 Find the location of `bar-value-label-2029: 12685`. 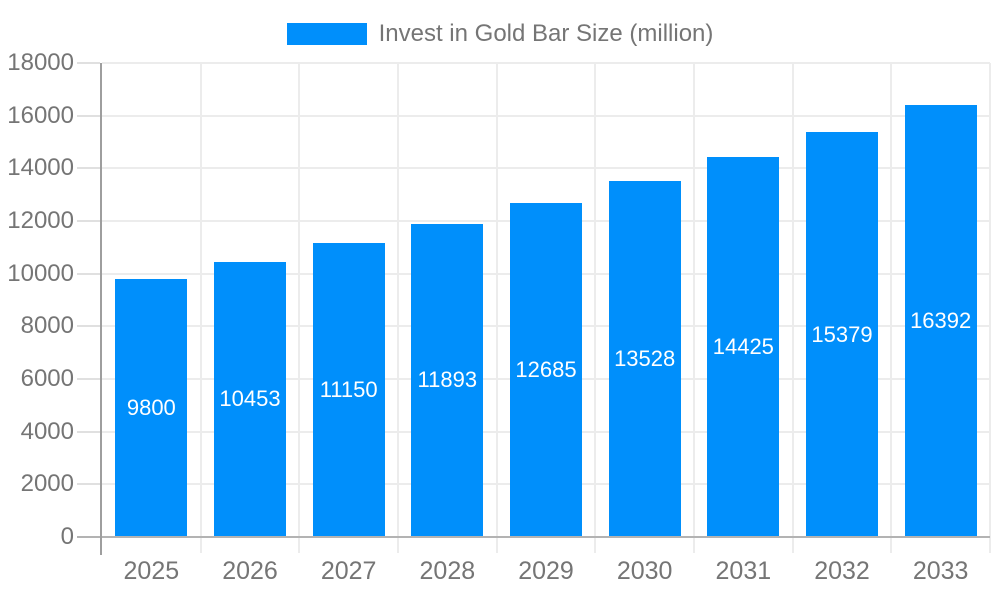

bar-value-label-2029: 12685 is located at coordinates (546, 369).